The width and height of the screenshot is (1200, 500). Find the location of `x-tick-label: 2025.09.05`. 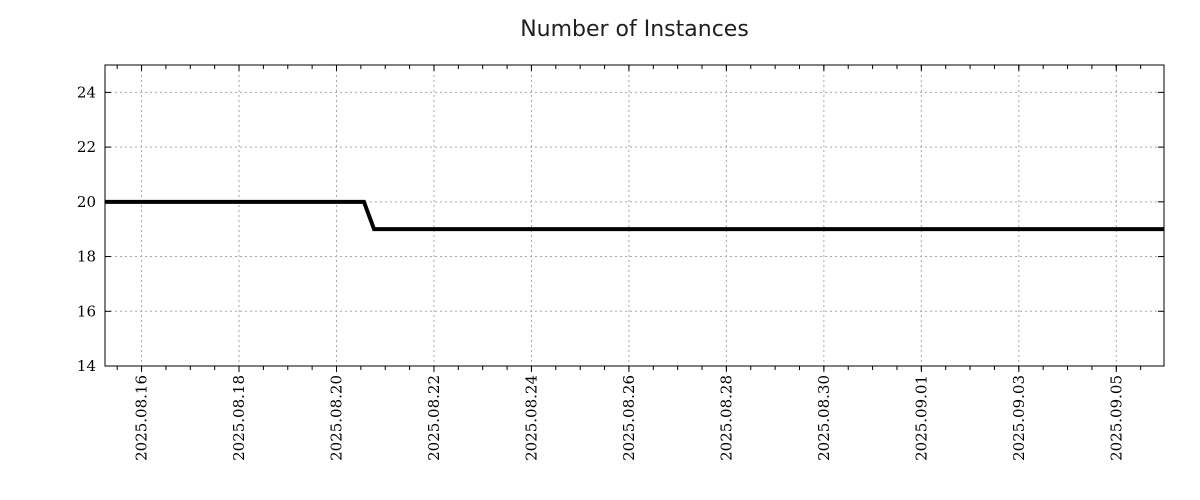

x-tick-label: 2025.09.05 is located at coordinates (1116, 418).